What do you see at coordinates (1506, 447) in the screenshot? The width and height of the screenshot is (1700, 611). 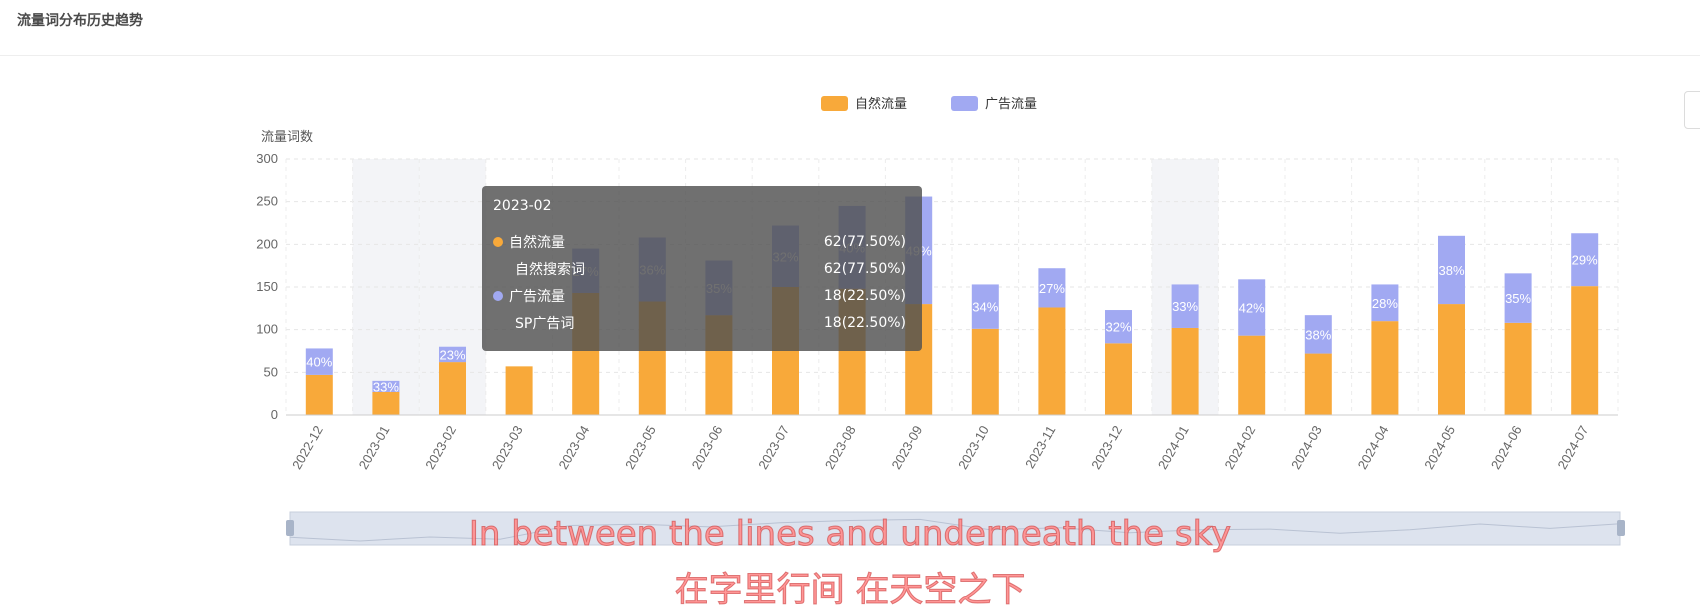 I see `x-tick-label: 2024-06` at bounding box center [1506, 447].